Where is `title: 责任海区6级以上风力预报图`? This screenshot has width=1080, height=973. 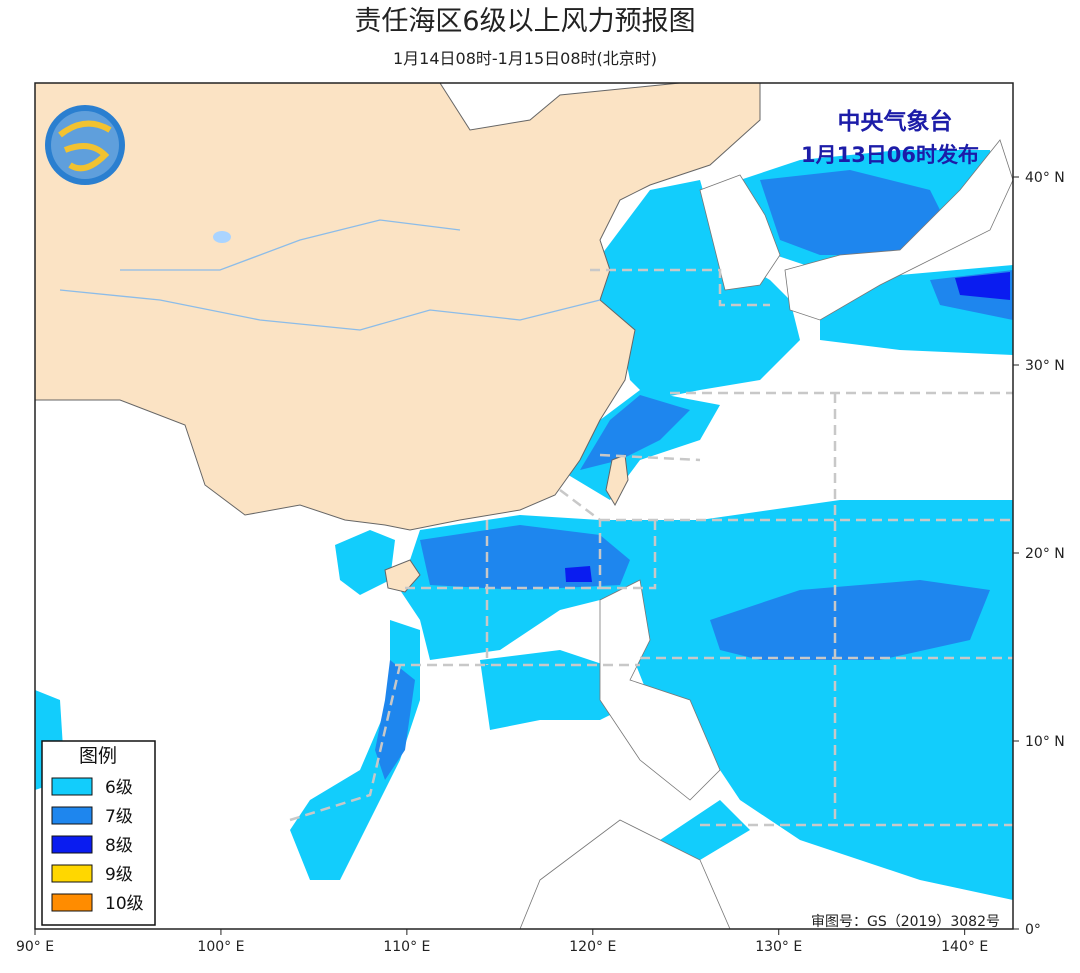
title: 责任海区6级以上风力预报图 is located at coordinates (524, 21).